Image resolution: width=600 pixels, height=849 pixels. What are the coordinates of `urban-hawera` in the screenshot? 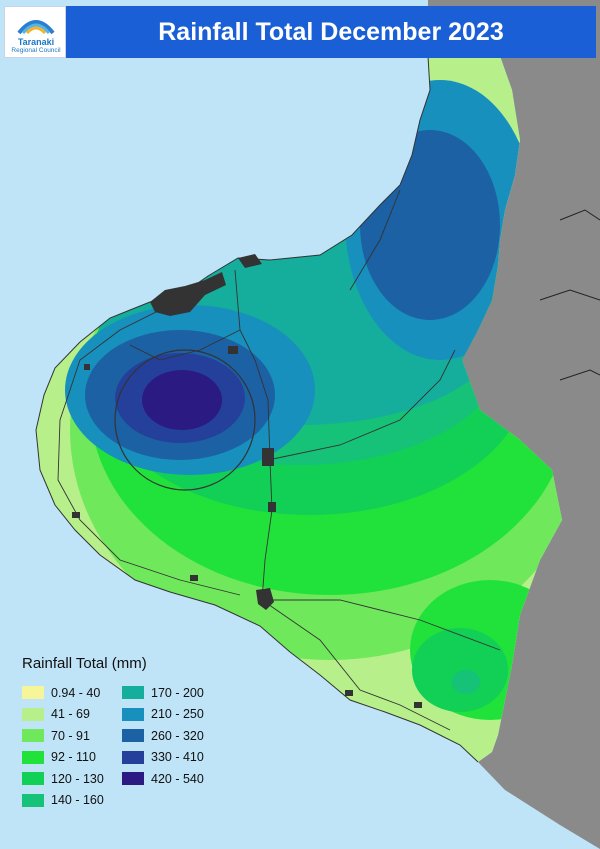 It's located at (265, 599).